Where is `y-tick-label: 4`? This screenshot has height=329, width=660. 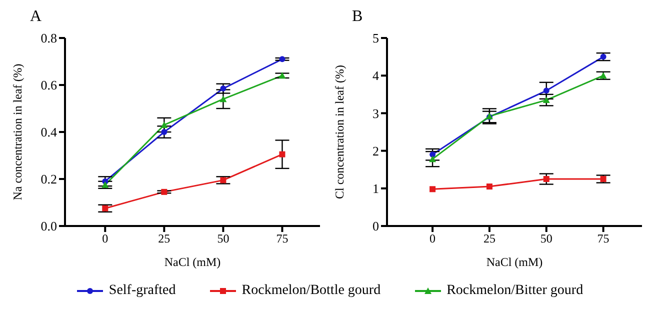
y-tick-label: 4 is located at coordinates (376, 76).